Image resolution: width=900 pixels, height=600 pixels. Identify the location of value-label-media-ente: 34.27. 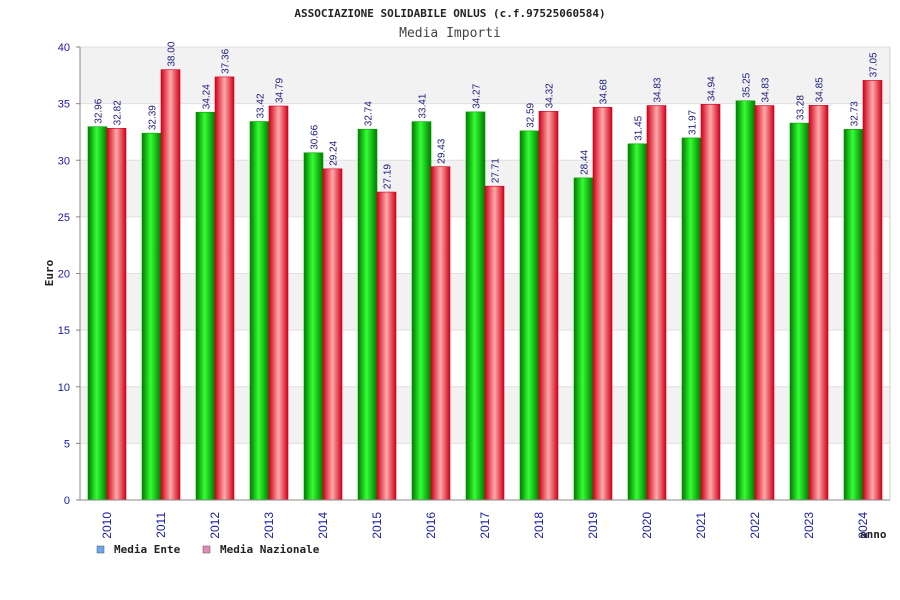
(477, 95).